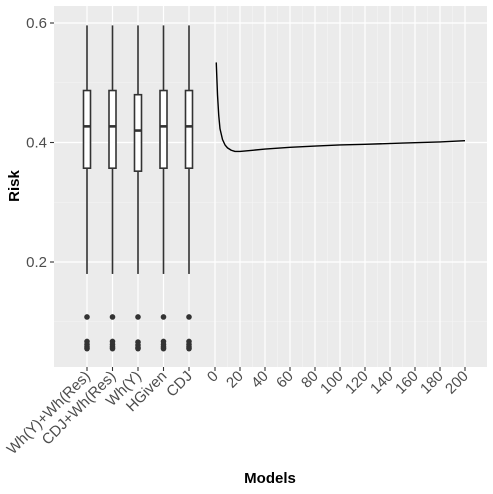 The width and height of the screenshot is (493, 494). Describe the element at coordinates (260, 380) in the screenshot. I see `x-tick-label-numeric: 40` at that location.